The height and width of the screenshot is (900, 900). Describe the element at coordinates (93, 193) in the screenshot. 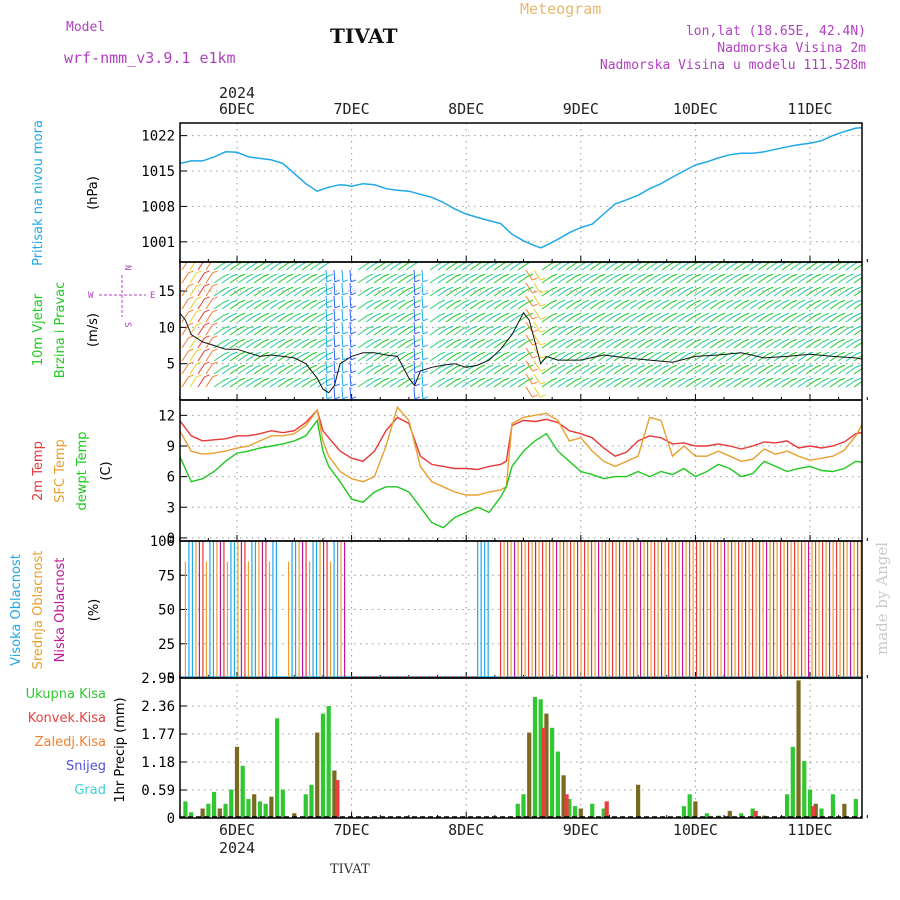

I see `pressure-unit-label: (hPa)` at that location.